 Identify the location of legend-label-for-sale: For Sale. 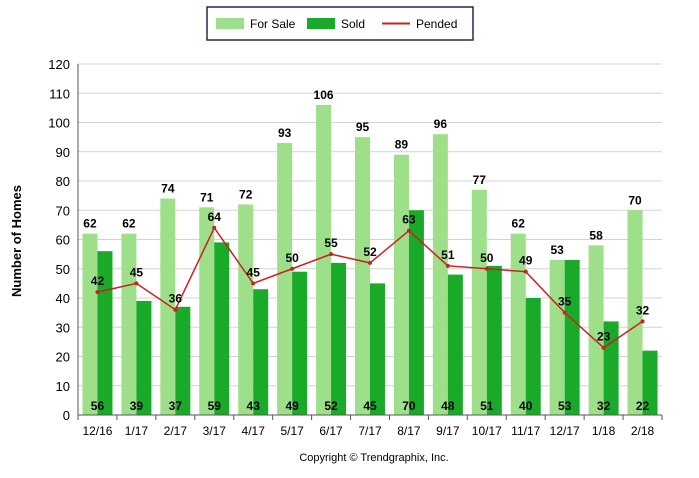
(273, 24).